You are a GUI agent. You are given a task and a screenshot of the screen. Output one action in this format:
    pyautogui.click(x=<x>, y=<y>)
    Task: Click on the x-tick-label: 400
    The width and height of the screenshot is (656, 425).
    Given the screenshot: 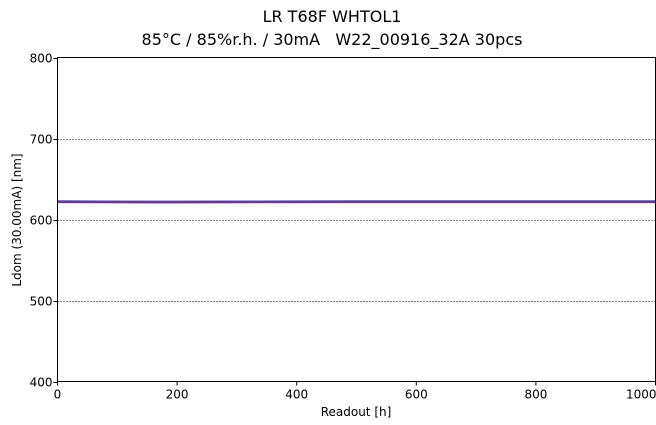 What is the action you would take?
    pyautogui.click(x=296, y=395)
    